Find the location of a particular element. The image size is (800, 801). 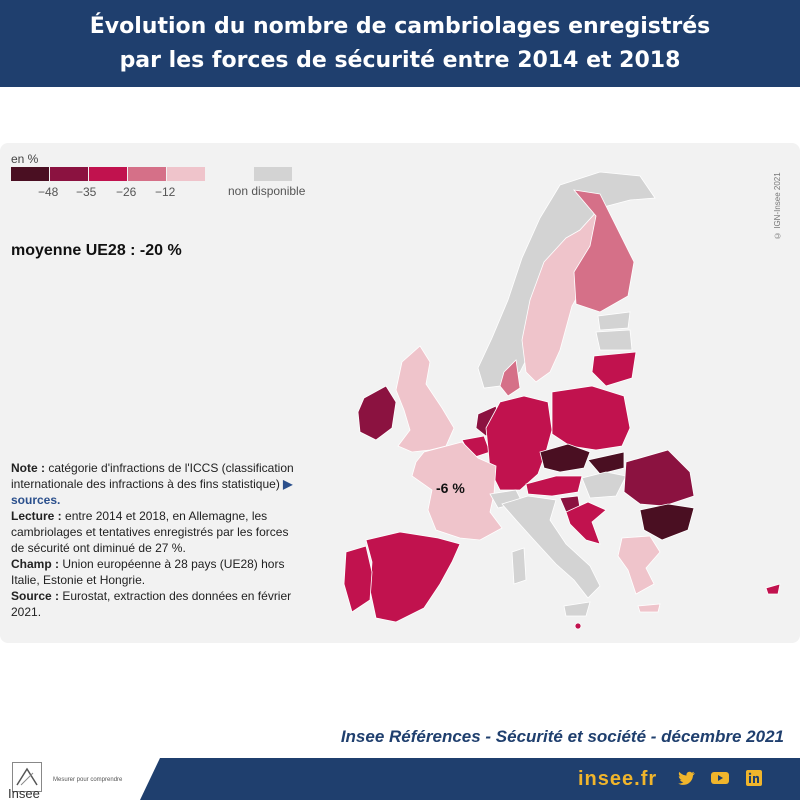

region-royaume-uni is located at coordinates (425, 399).